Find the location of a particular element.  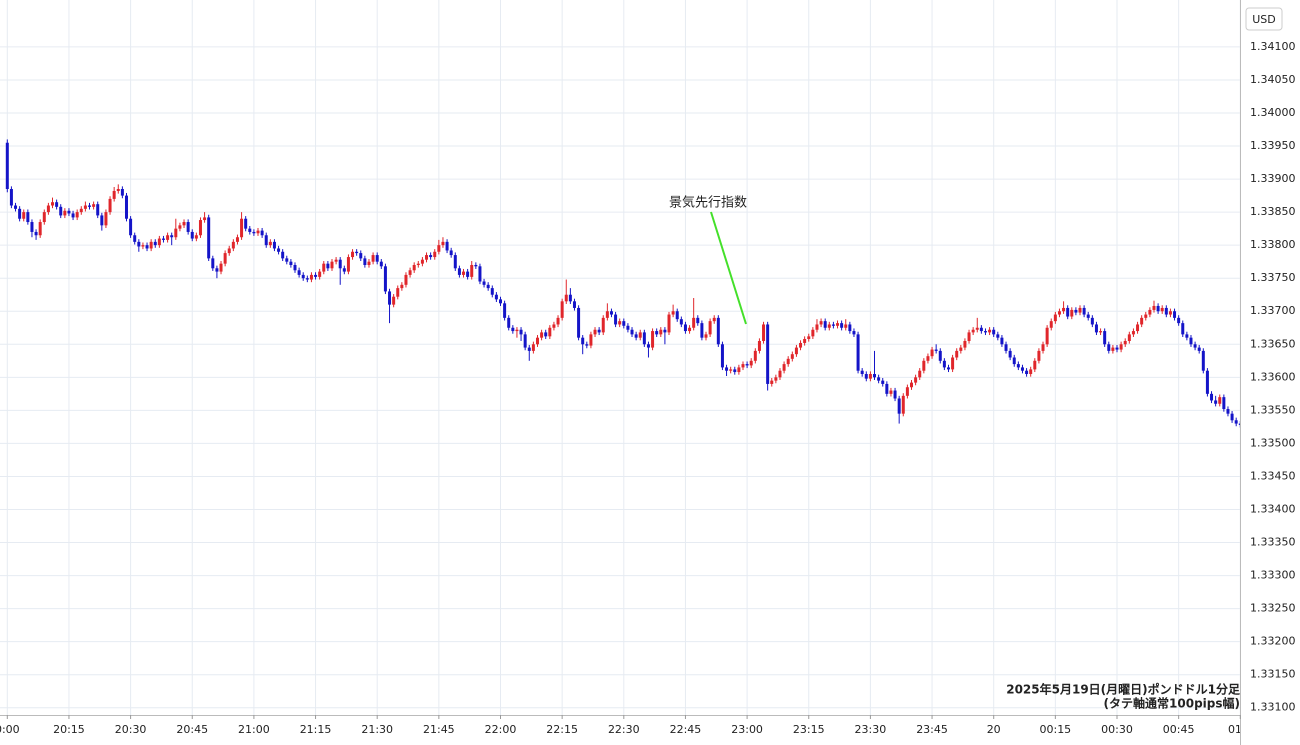

y-tick-label: 1.33100 is located at coordinates (1273, 707).